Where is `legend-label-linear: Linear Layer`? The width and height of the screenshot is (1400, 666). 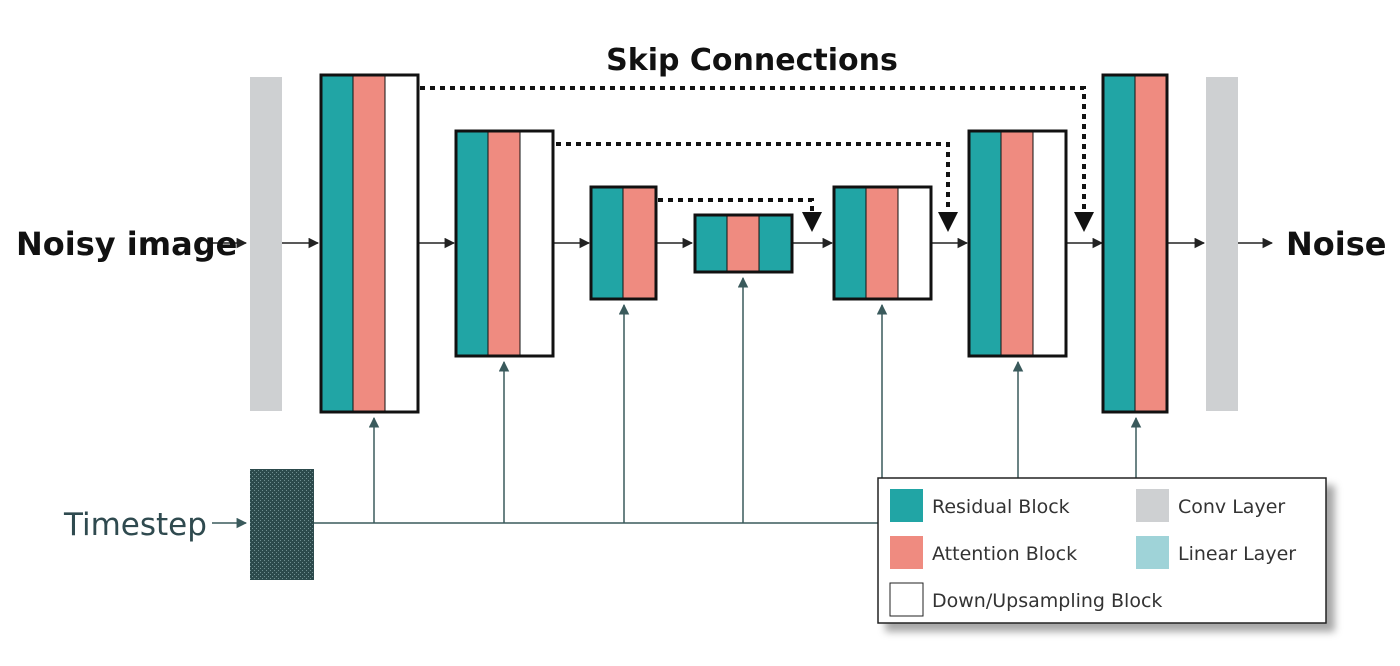
legend-label-linear: Linear Layer is located at coordinates (1237, 554).